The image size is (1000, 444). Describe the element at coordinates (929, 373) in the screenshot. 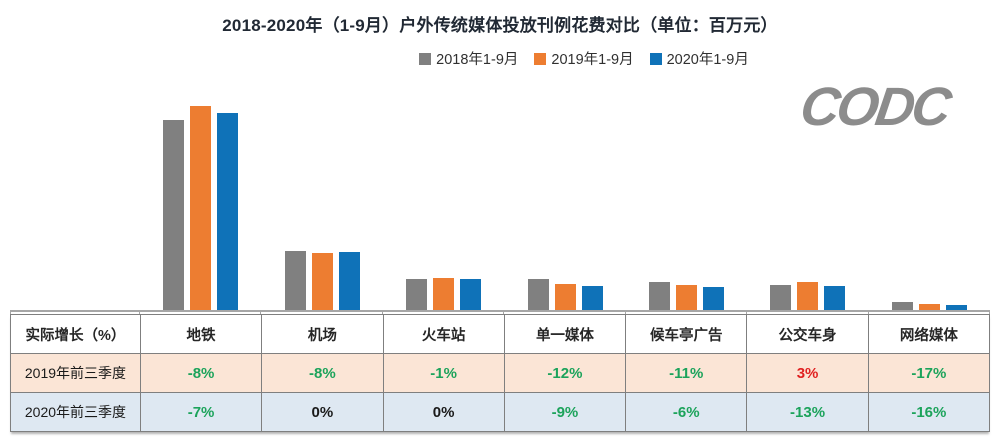

I see `growth-cell: -17%` at that location.